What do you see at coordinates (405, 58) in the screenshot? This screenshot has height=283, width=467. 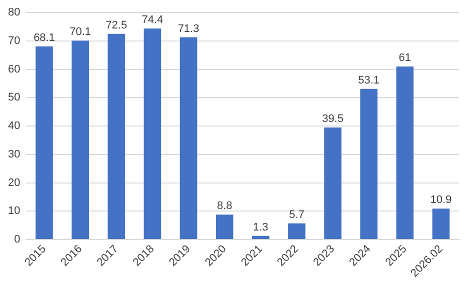 I see `data-label: 61` at bounding box center [405, 58].